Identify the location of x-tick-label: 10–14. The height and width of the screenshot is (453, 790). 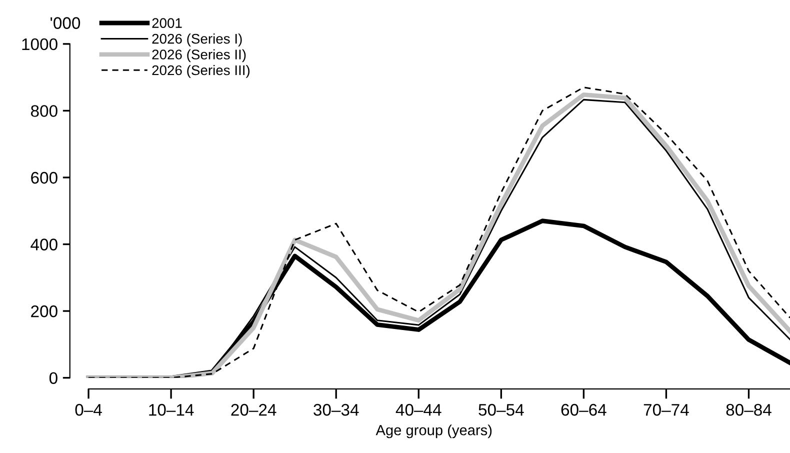
(171, 410).